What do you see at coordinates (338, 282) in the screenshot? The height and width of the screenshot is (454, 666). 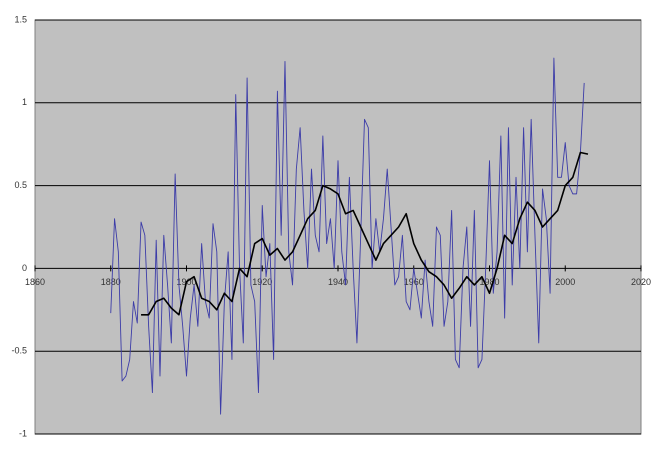 I see `x-tick-label: 1940` at bounding box center [338, 282].